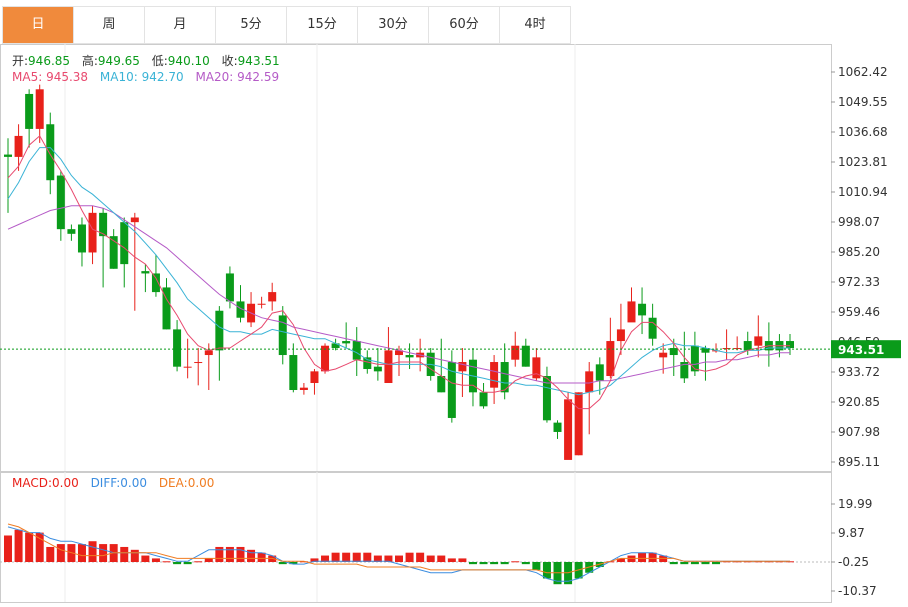  What do you see at coordinates (109, 25) in the screenshot?
I see `tab-1: 周` at bounding box center [109, 25].